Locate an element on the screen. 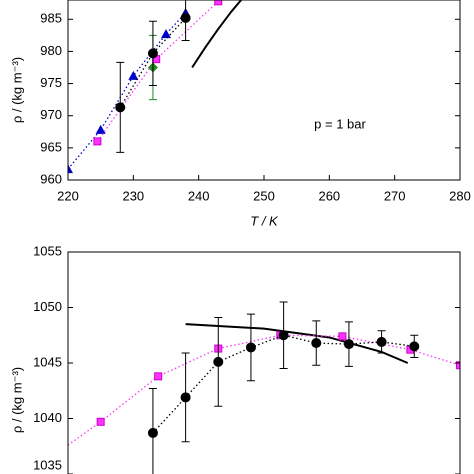  y-tick-label: 975 is located at coordinates (51, 82).